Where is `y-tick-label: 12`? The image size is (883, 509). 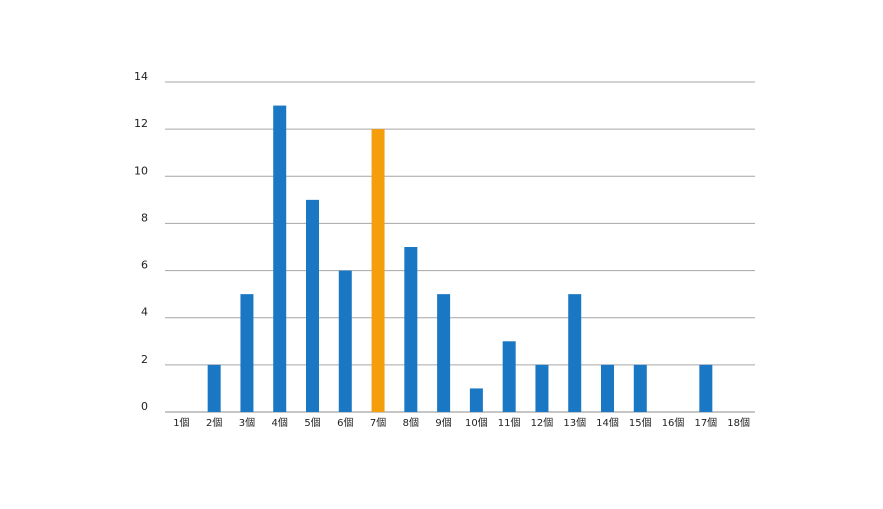
y-tick-label: 12 is located at coordinates (141, 123).